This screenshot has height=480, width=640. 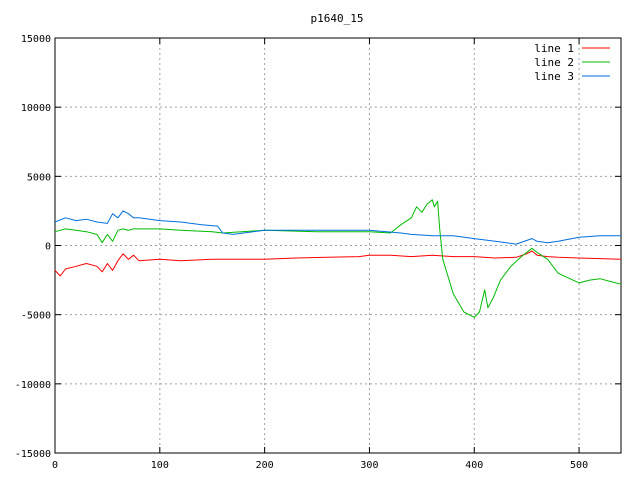 I want to click on chart-title: p1640_15, so click(x=337, y=18).